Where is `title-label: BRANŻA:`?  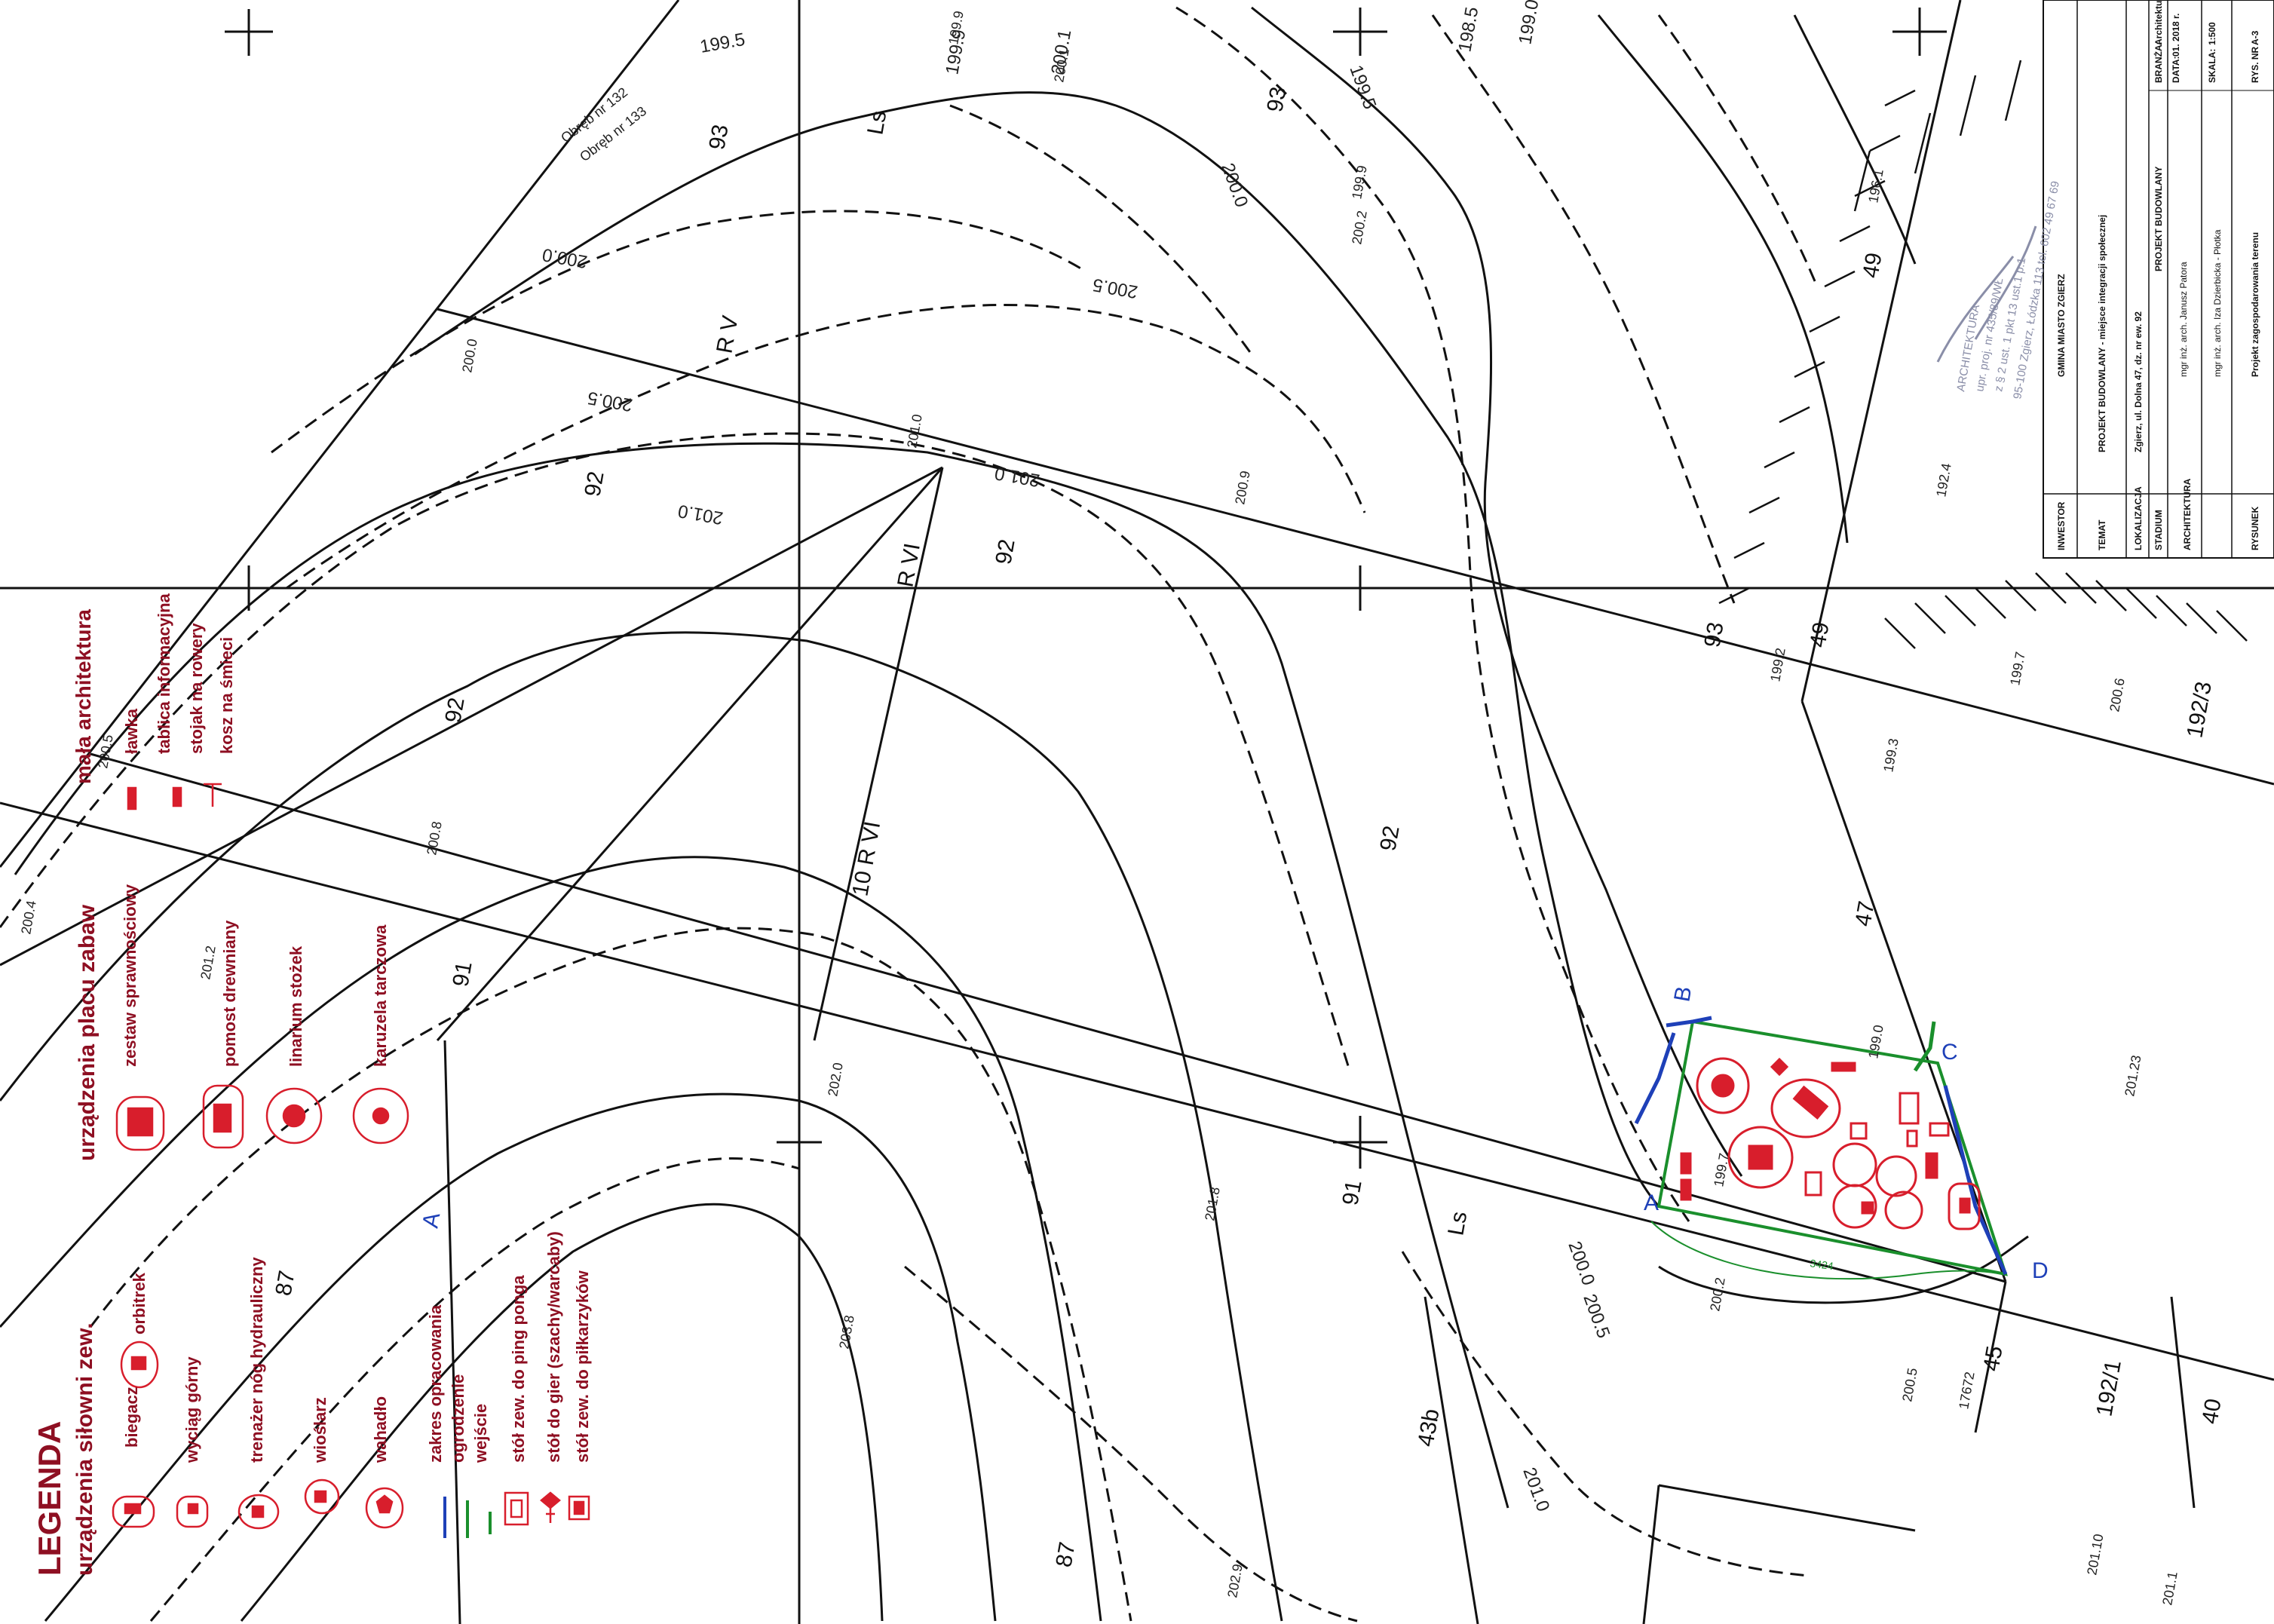
title-label: BRANŻA: is located at coordinates (2158, 62).